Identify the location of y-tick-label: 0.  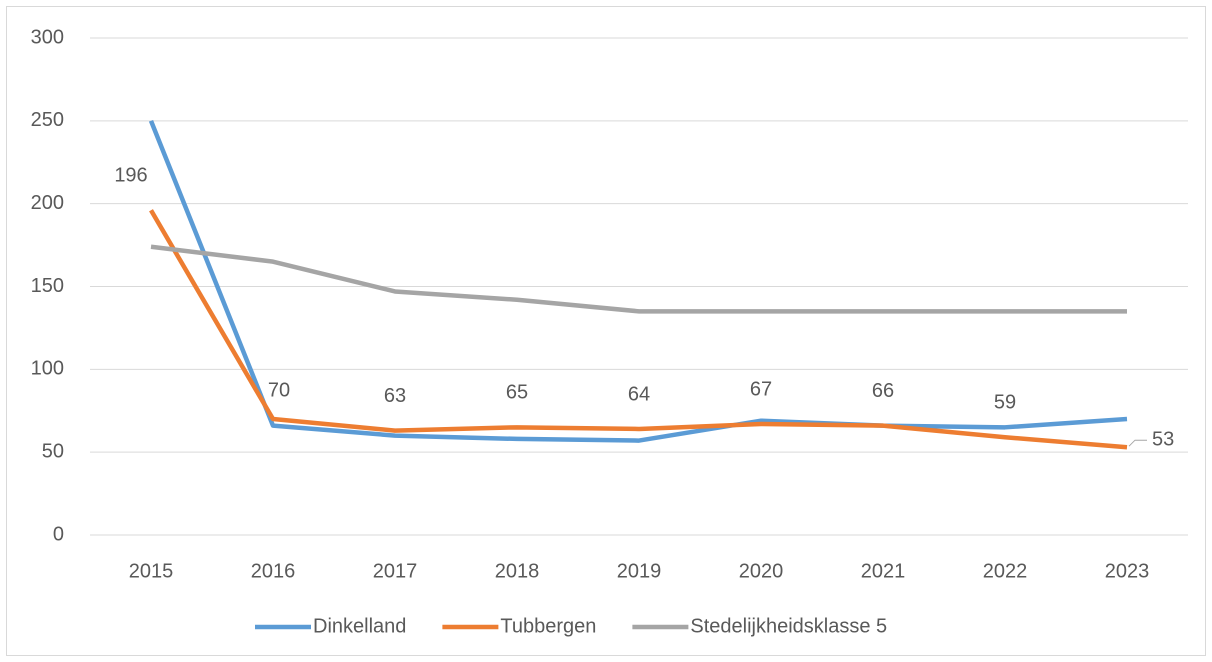
(58, 534).